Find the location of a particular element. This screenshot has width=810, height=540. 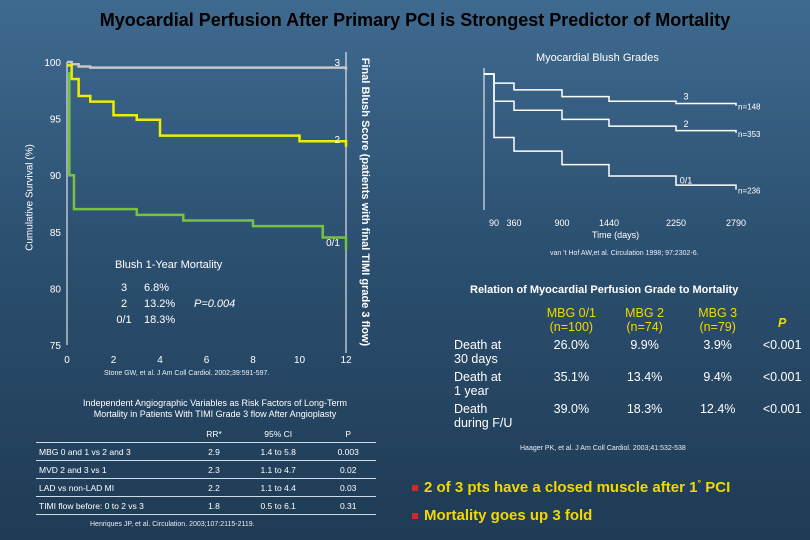

table-row: LAD vs non-LAD MI 2.2 1.1 to 4.4 0.03 is located at coordinates (206, 487).